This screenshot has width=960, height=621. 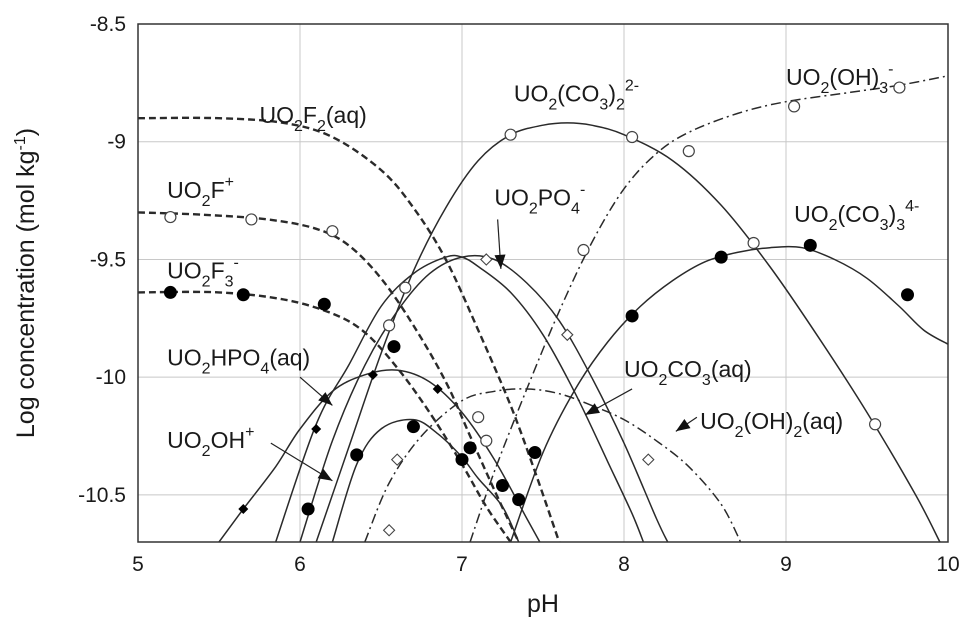 What do you see at coordinates (238, 360) in the screenshot?
I see `series-label-uo2hpo4-aq: UO2HPO4(aq)` at bounding box center [238, 360].